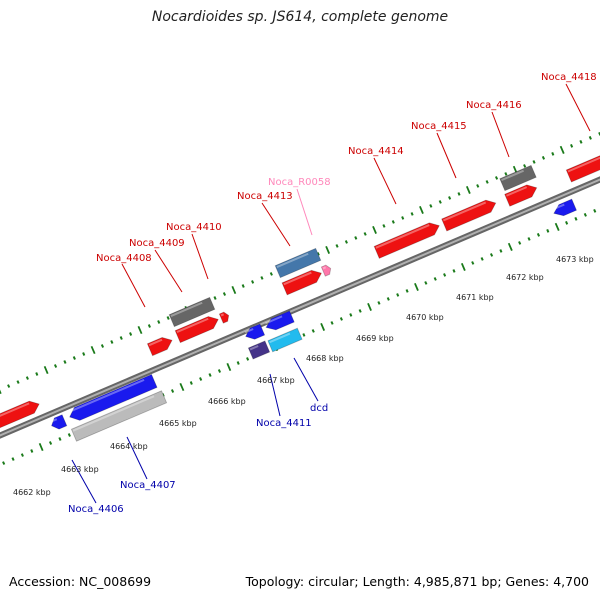  What do you see at coordinates (276, 380) in the screenshot?
I see `scale-label-4667: 4667 kbp` at bounding box center [276, 380].